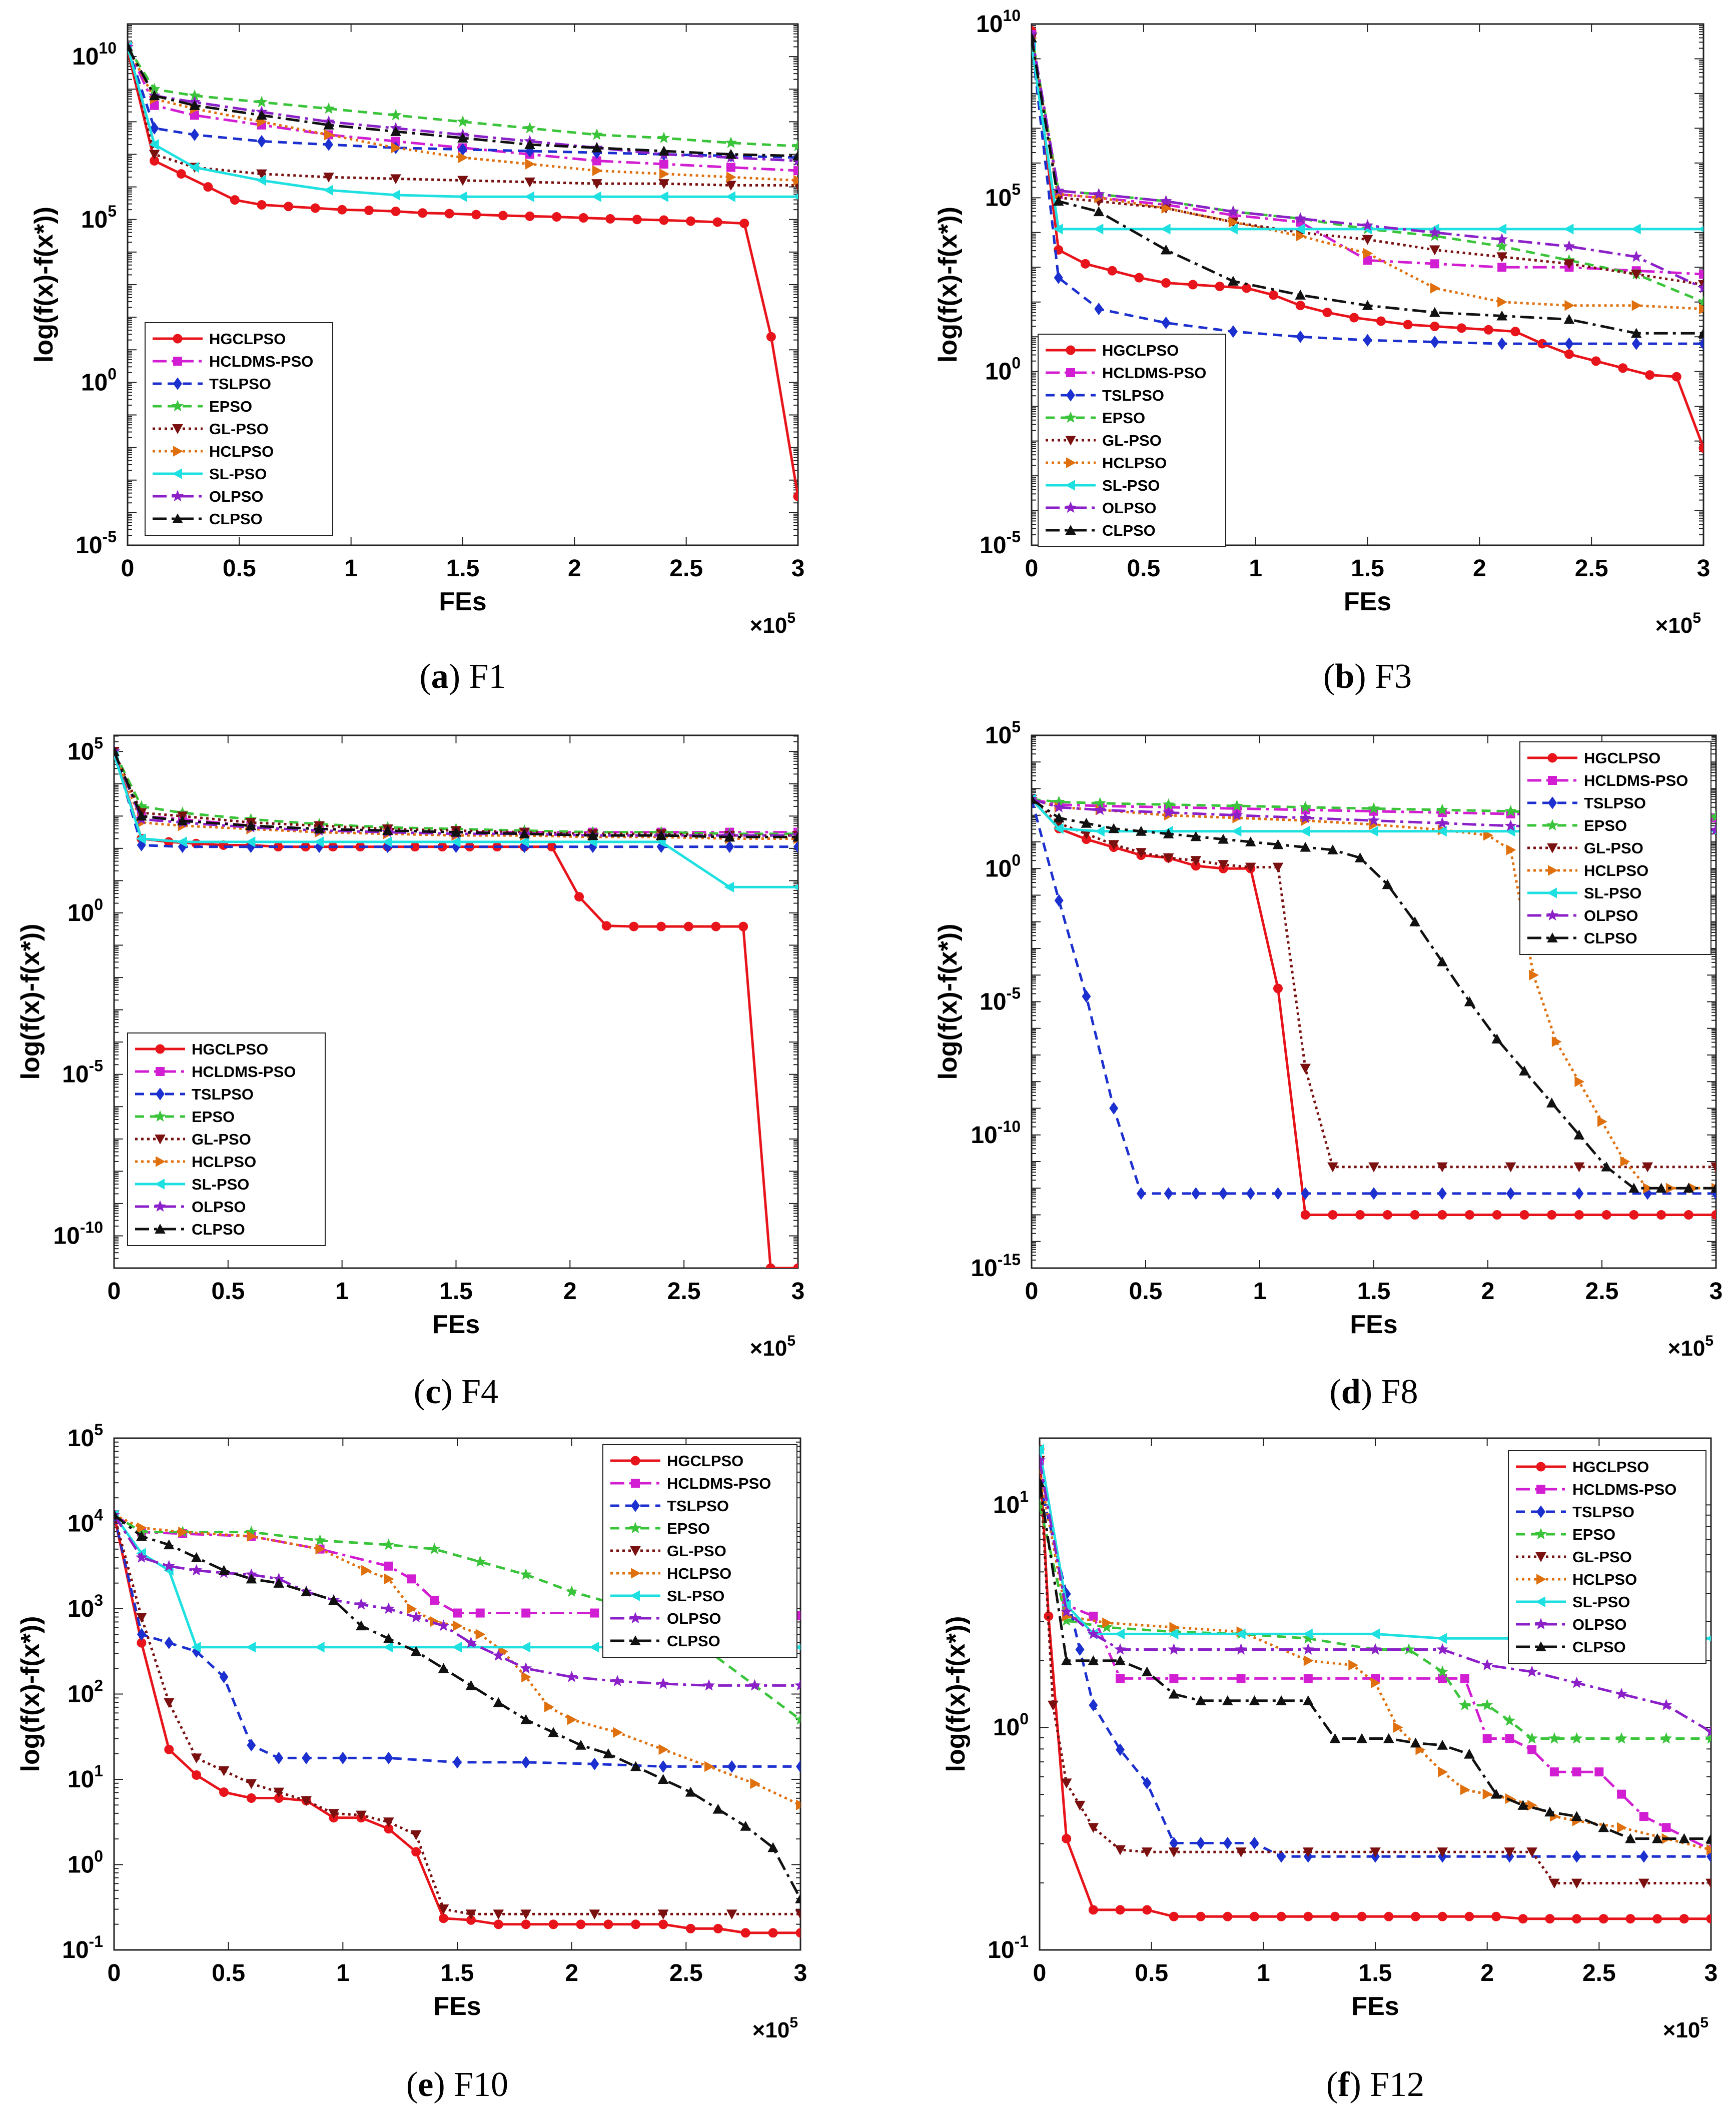  I want to click on legend-label: EPSO, so click(230, 406).